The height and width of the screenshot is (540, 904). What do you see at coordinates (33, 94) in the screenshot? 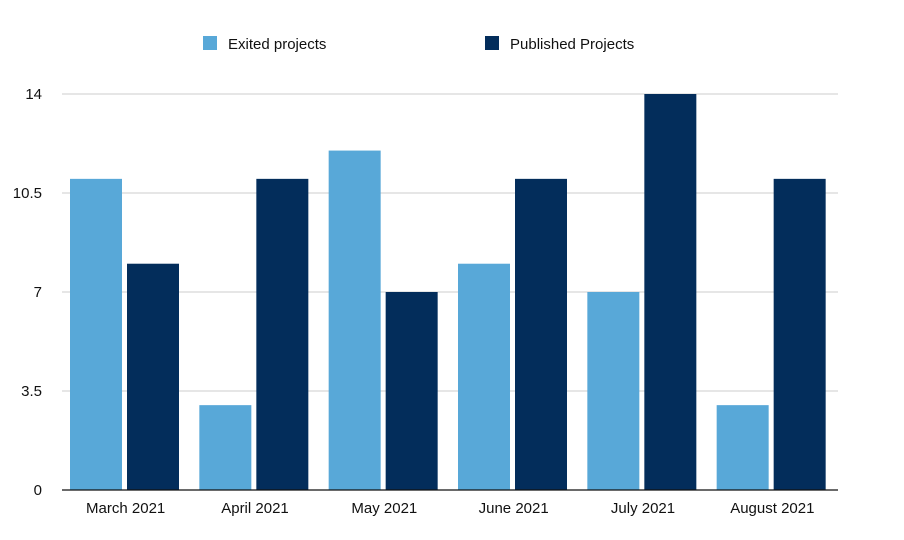
I see `y-tick-label: 14` at bounding box center [33, 94].